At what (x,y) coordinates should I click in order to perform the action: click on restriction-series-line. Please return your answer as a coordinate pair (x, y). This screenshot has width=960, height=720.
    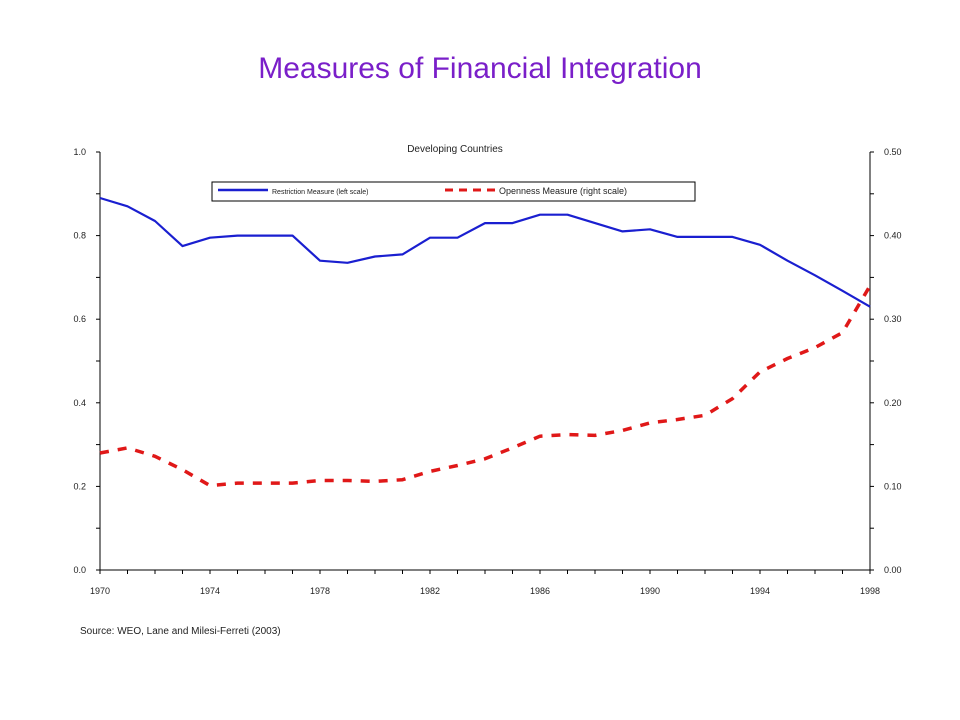
    Looking at the image, I should click on (485, 252).